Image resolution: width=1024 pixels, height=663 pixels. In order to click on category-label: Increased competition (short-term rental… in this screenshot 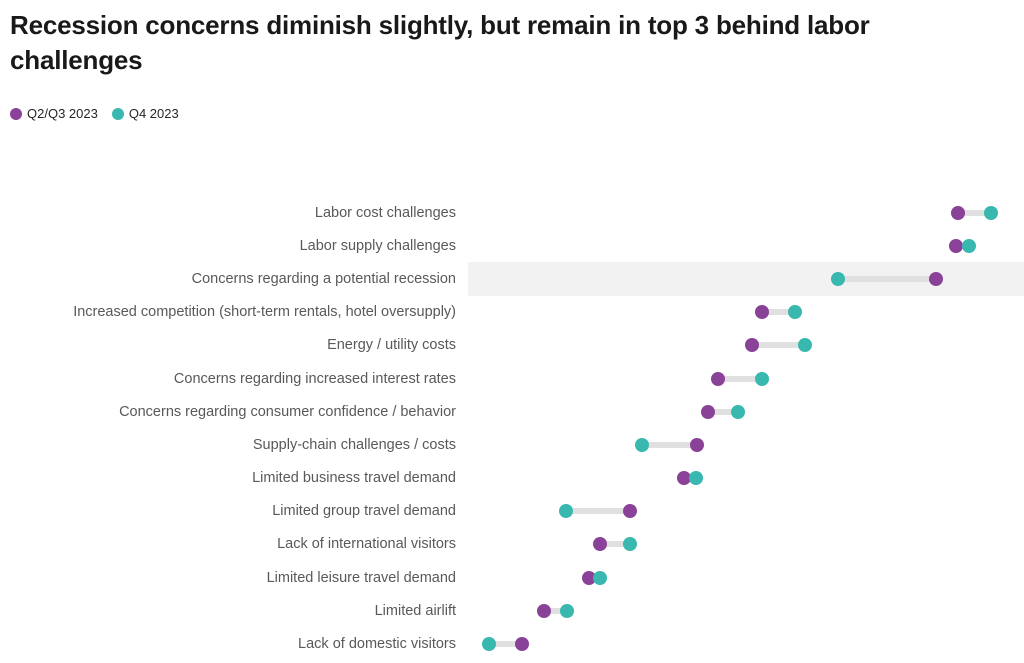, I will do `click(264, 312)`.